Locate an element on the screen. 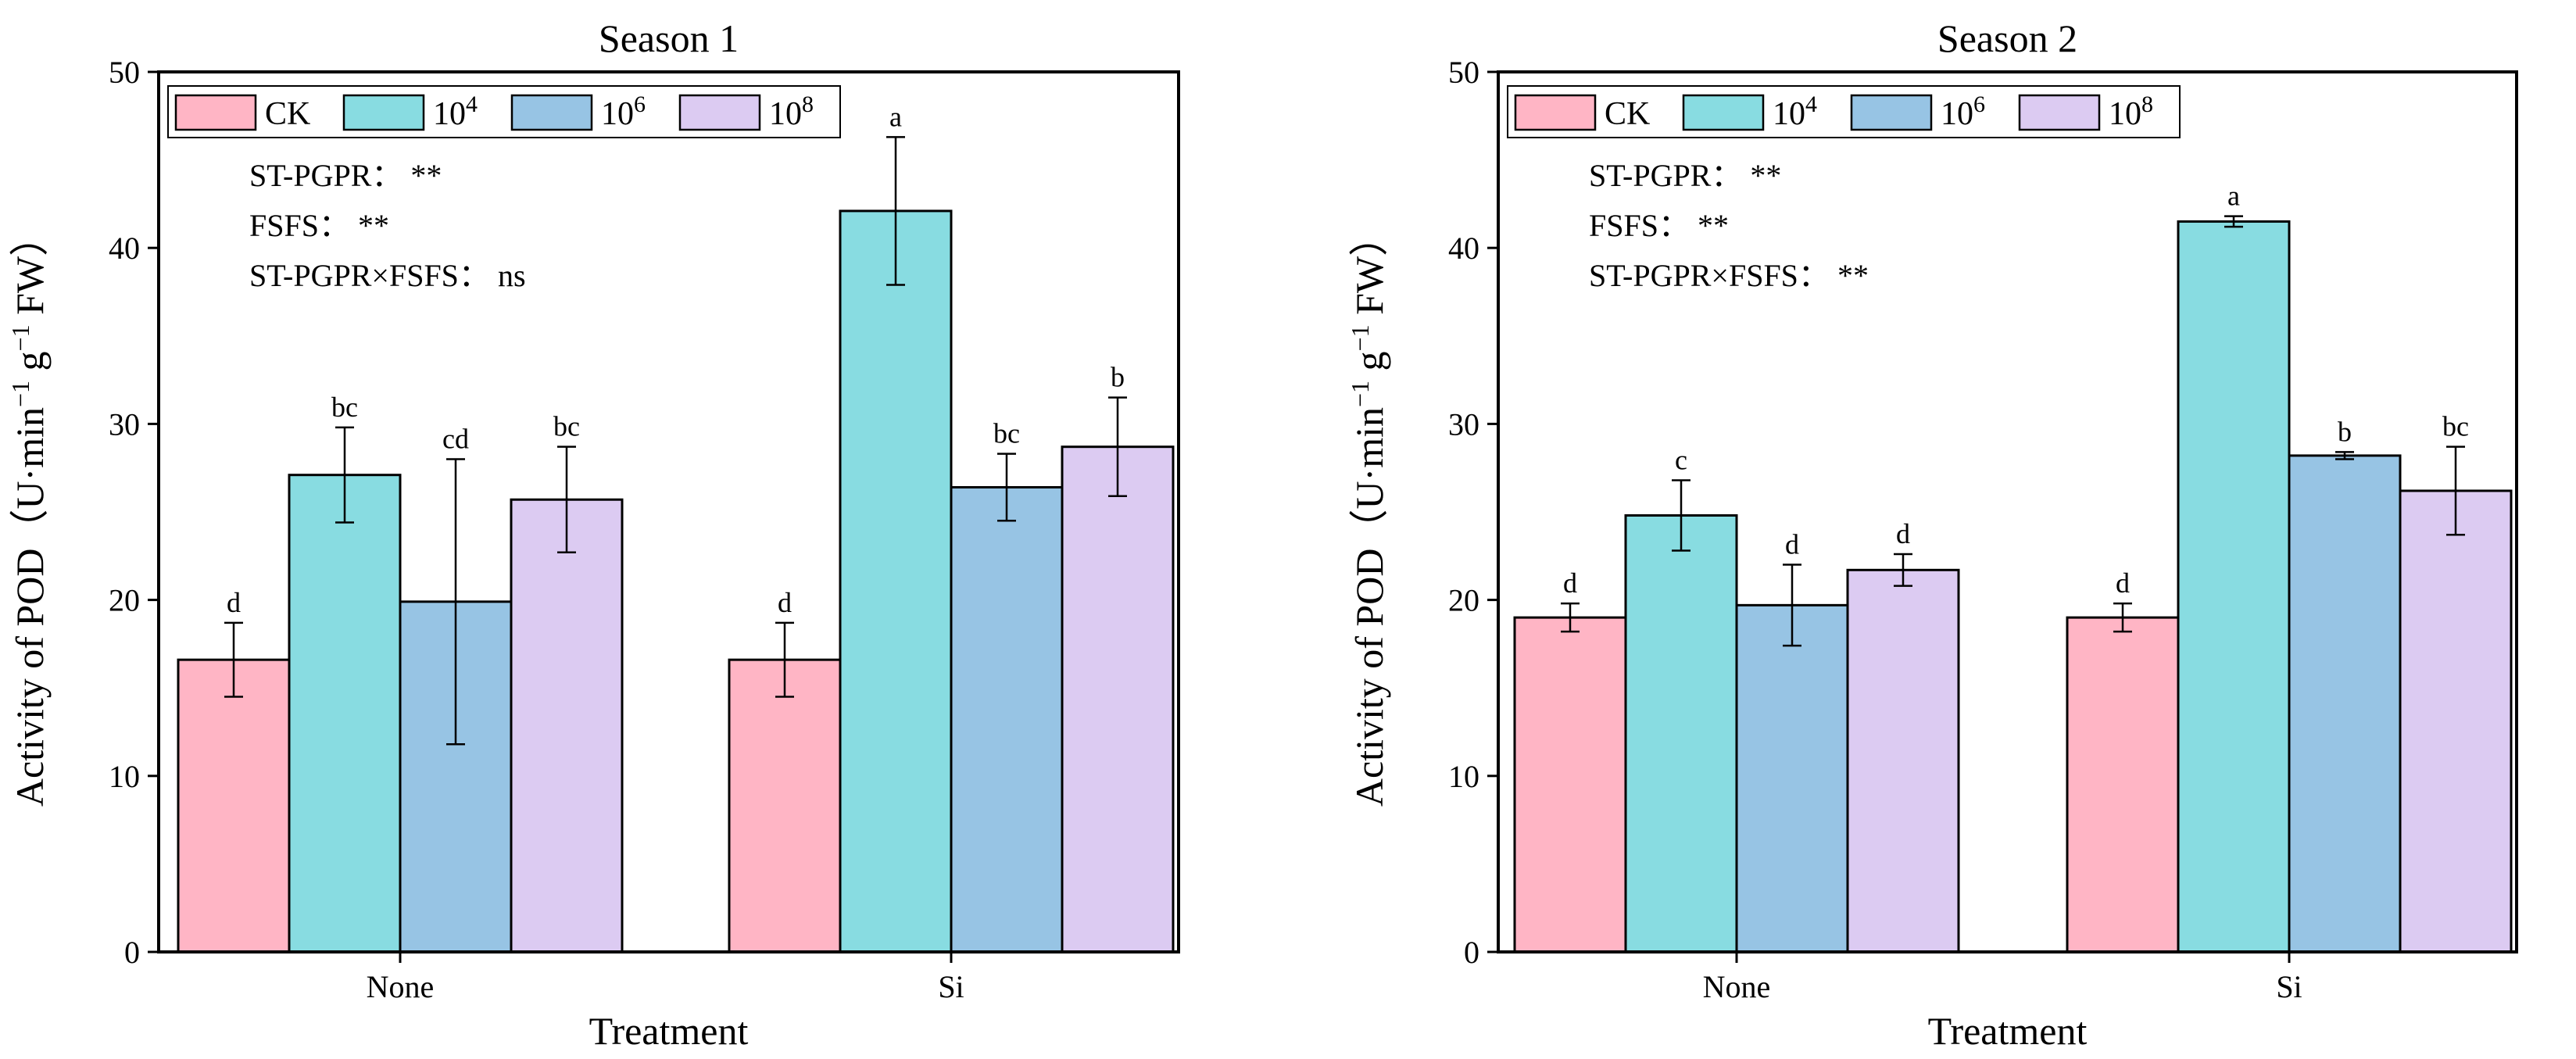  chart-title: Season 2 is located at coordinates (2007, 38).